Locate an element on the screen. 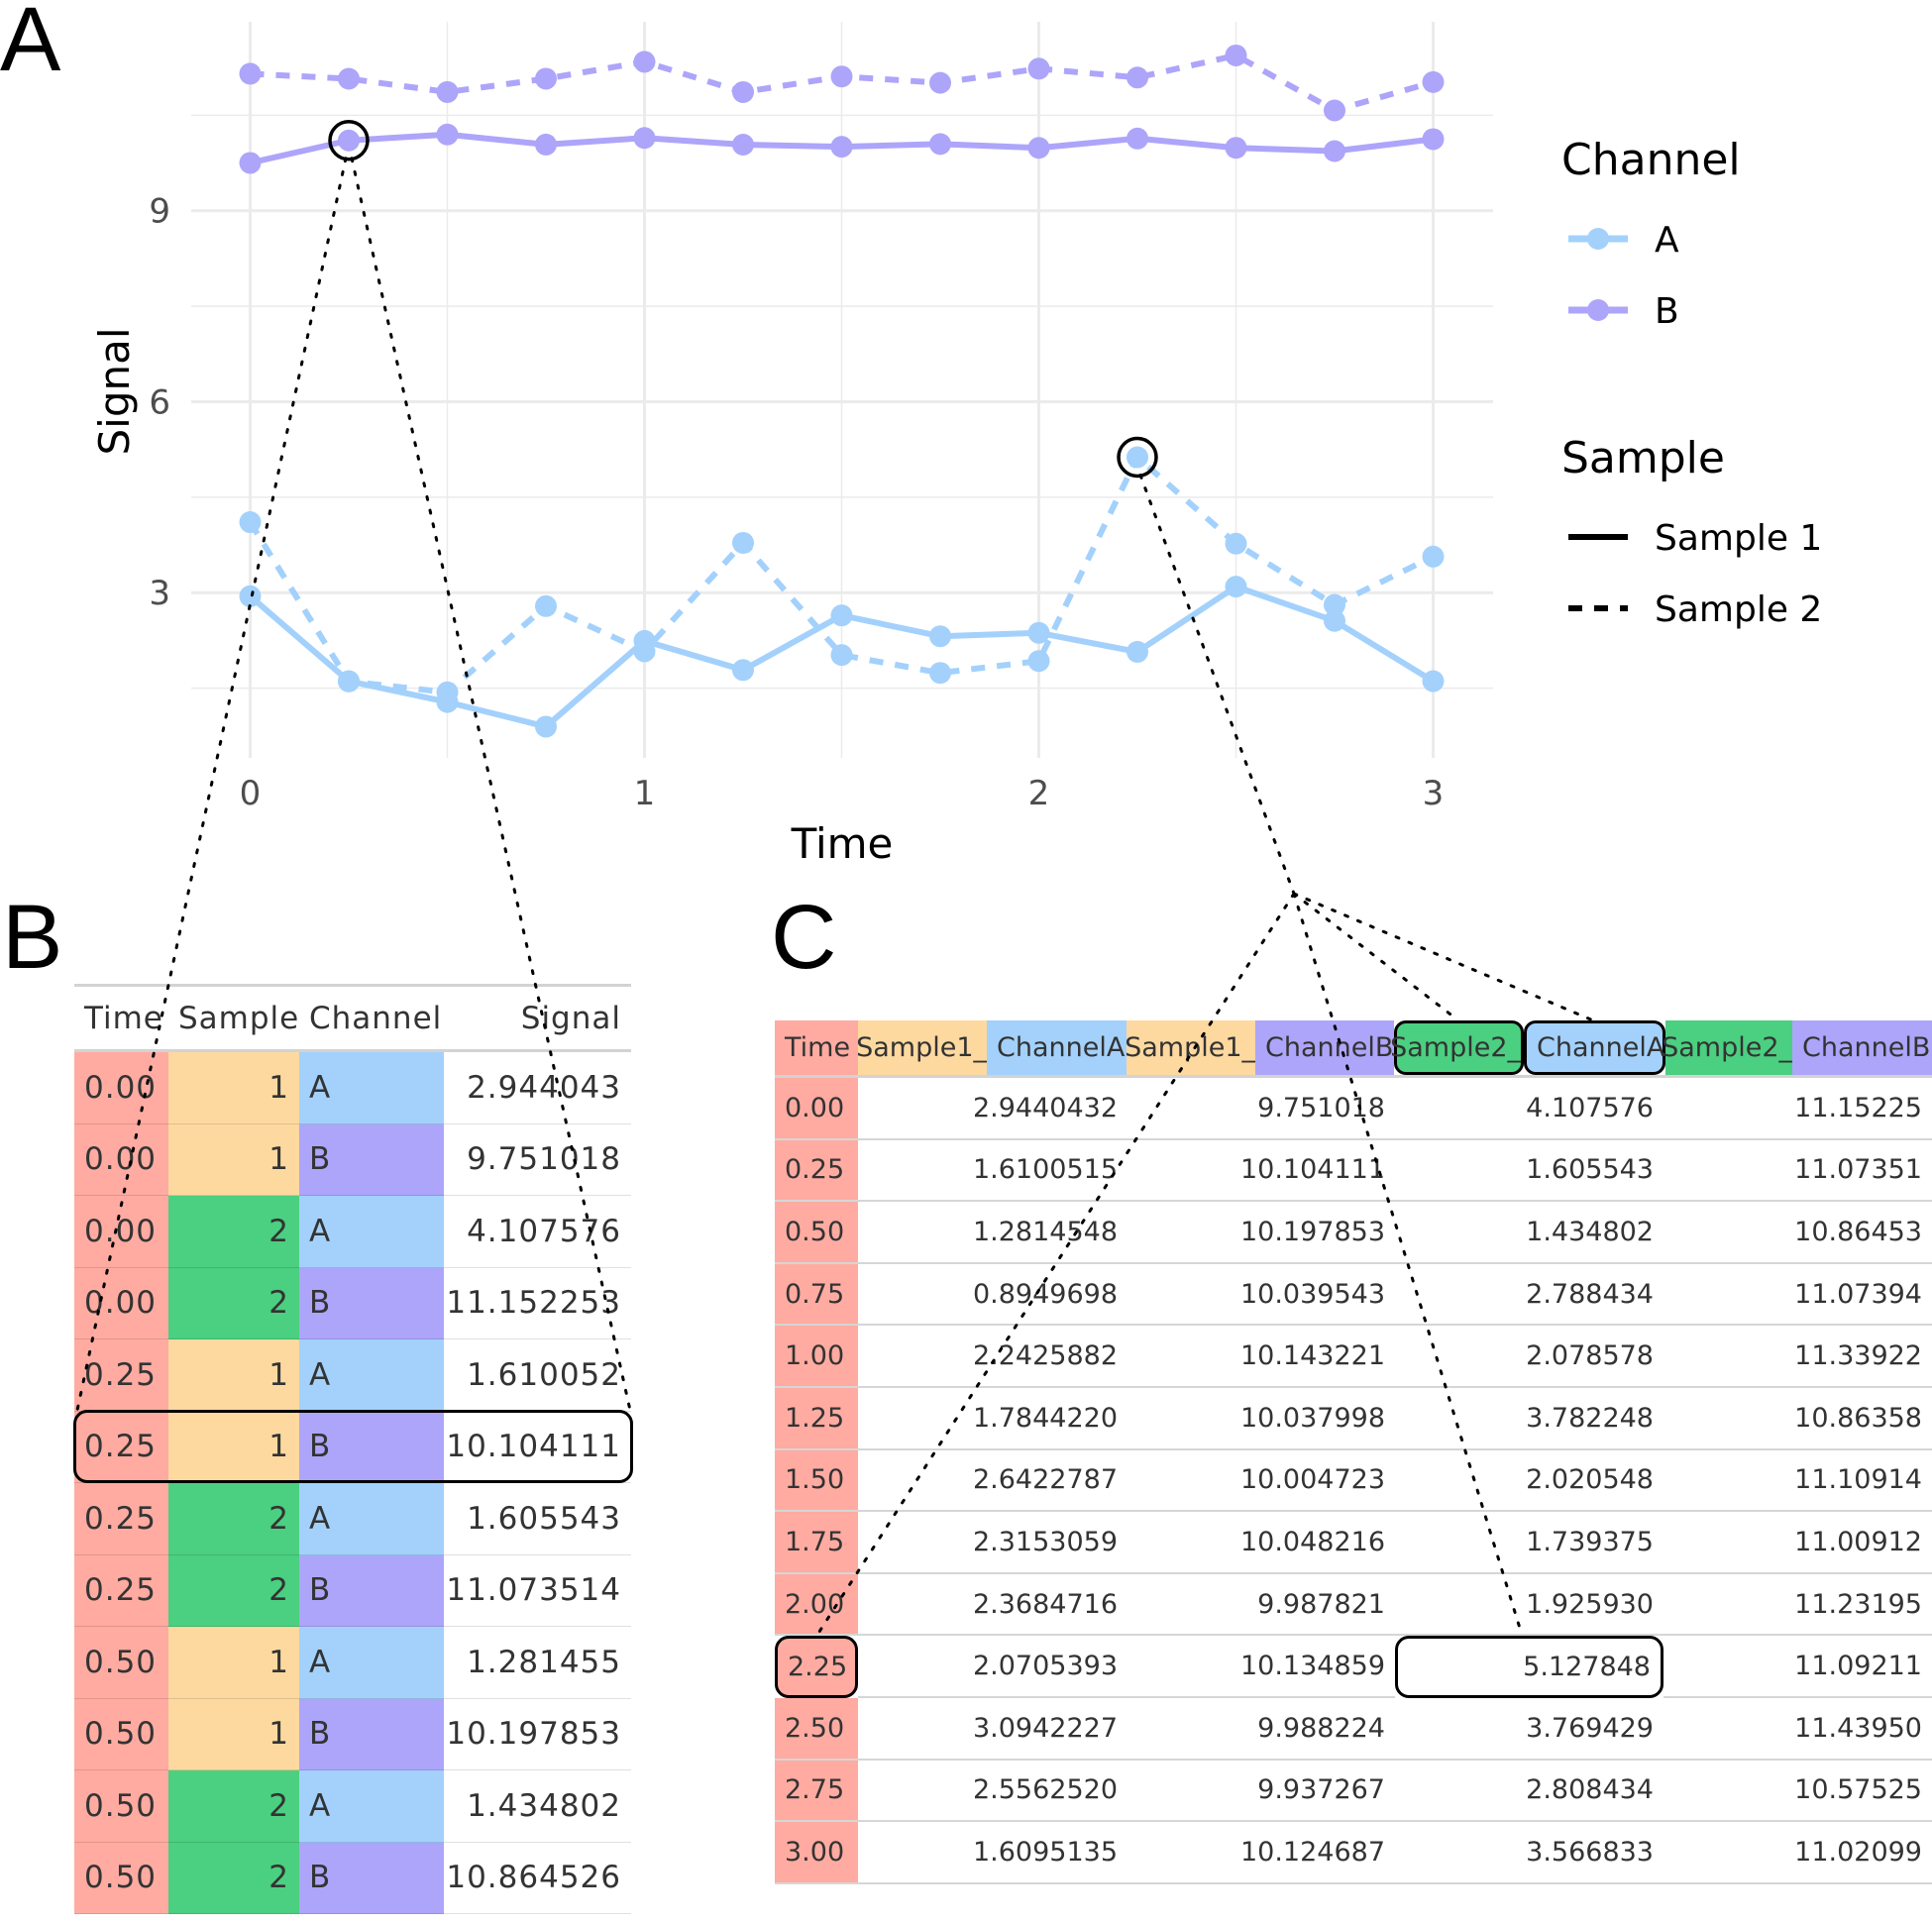 This screenshot has height=1924, width=1932. table-header-part: ChannelB is located at coordinates (1325, 1047).